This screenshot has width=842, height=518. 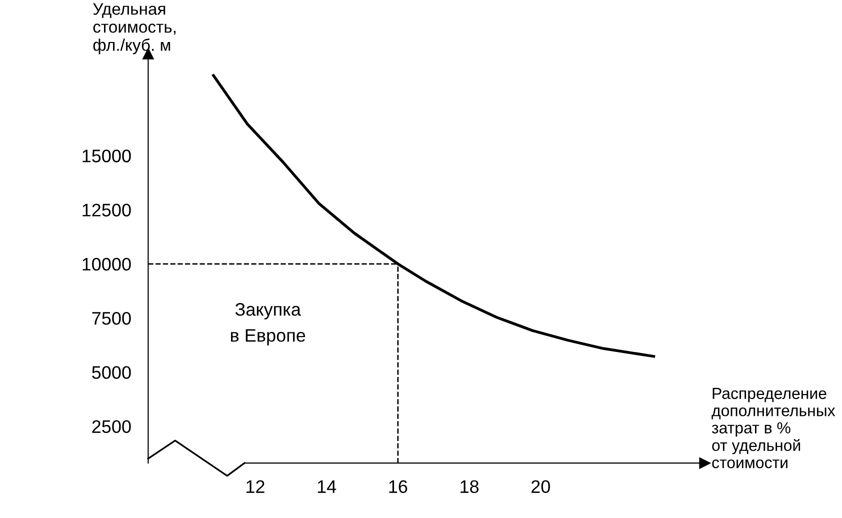 What do you see at coordinates (111, 372) in the screenshot?
I see `y-tick-label: 5000` at bounding box center [111, 372].